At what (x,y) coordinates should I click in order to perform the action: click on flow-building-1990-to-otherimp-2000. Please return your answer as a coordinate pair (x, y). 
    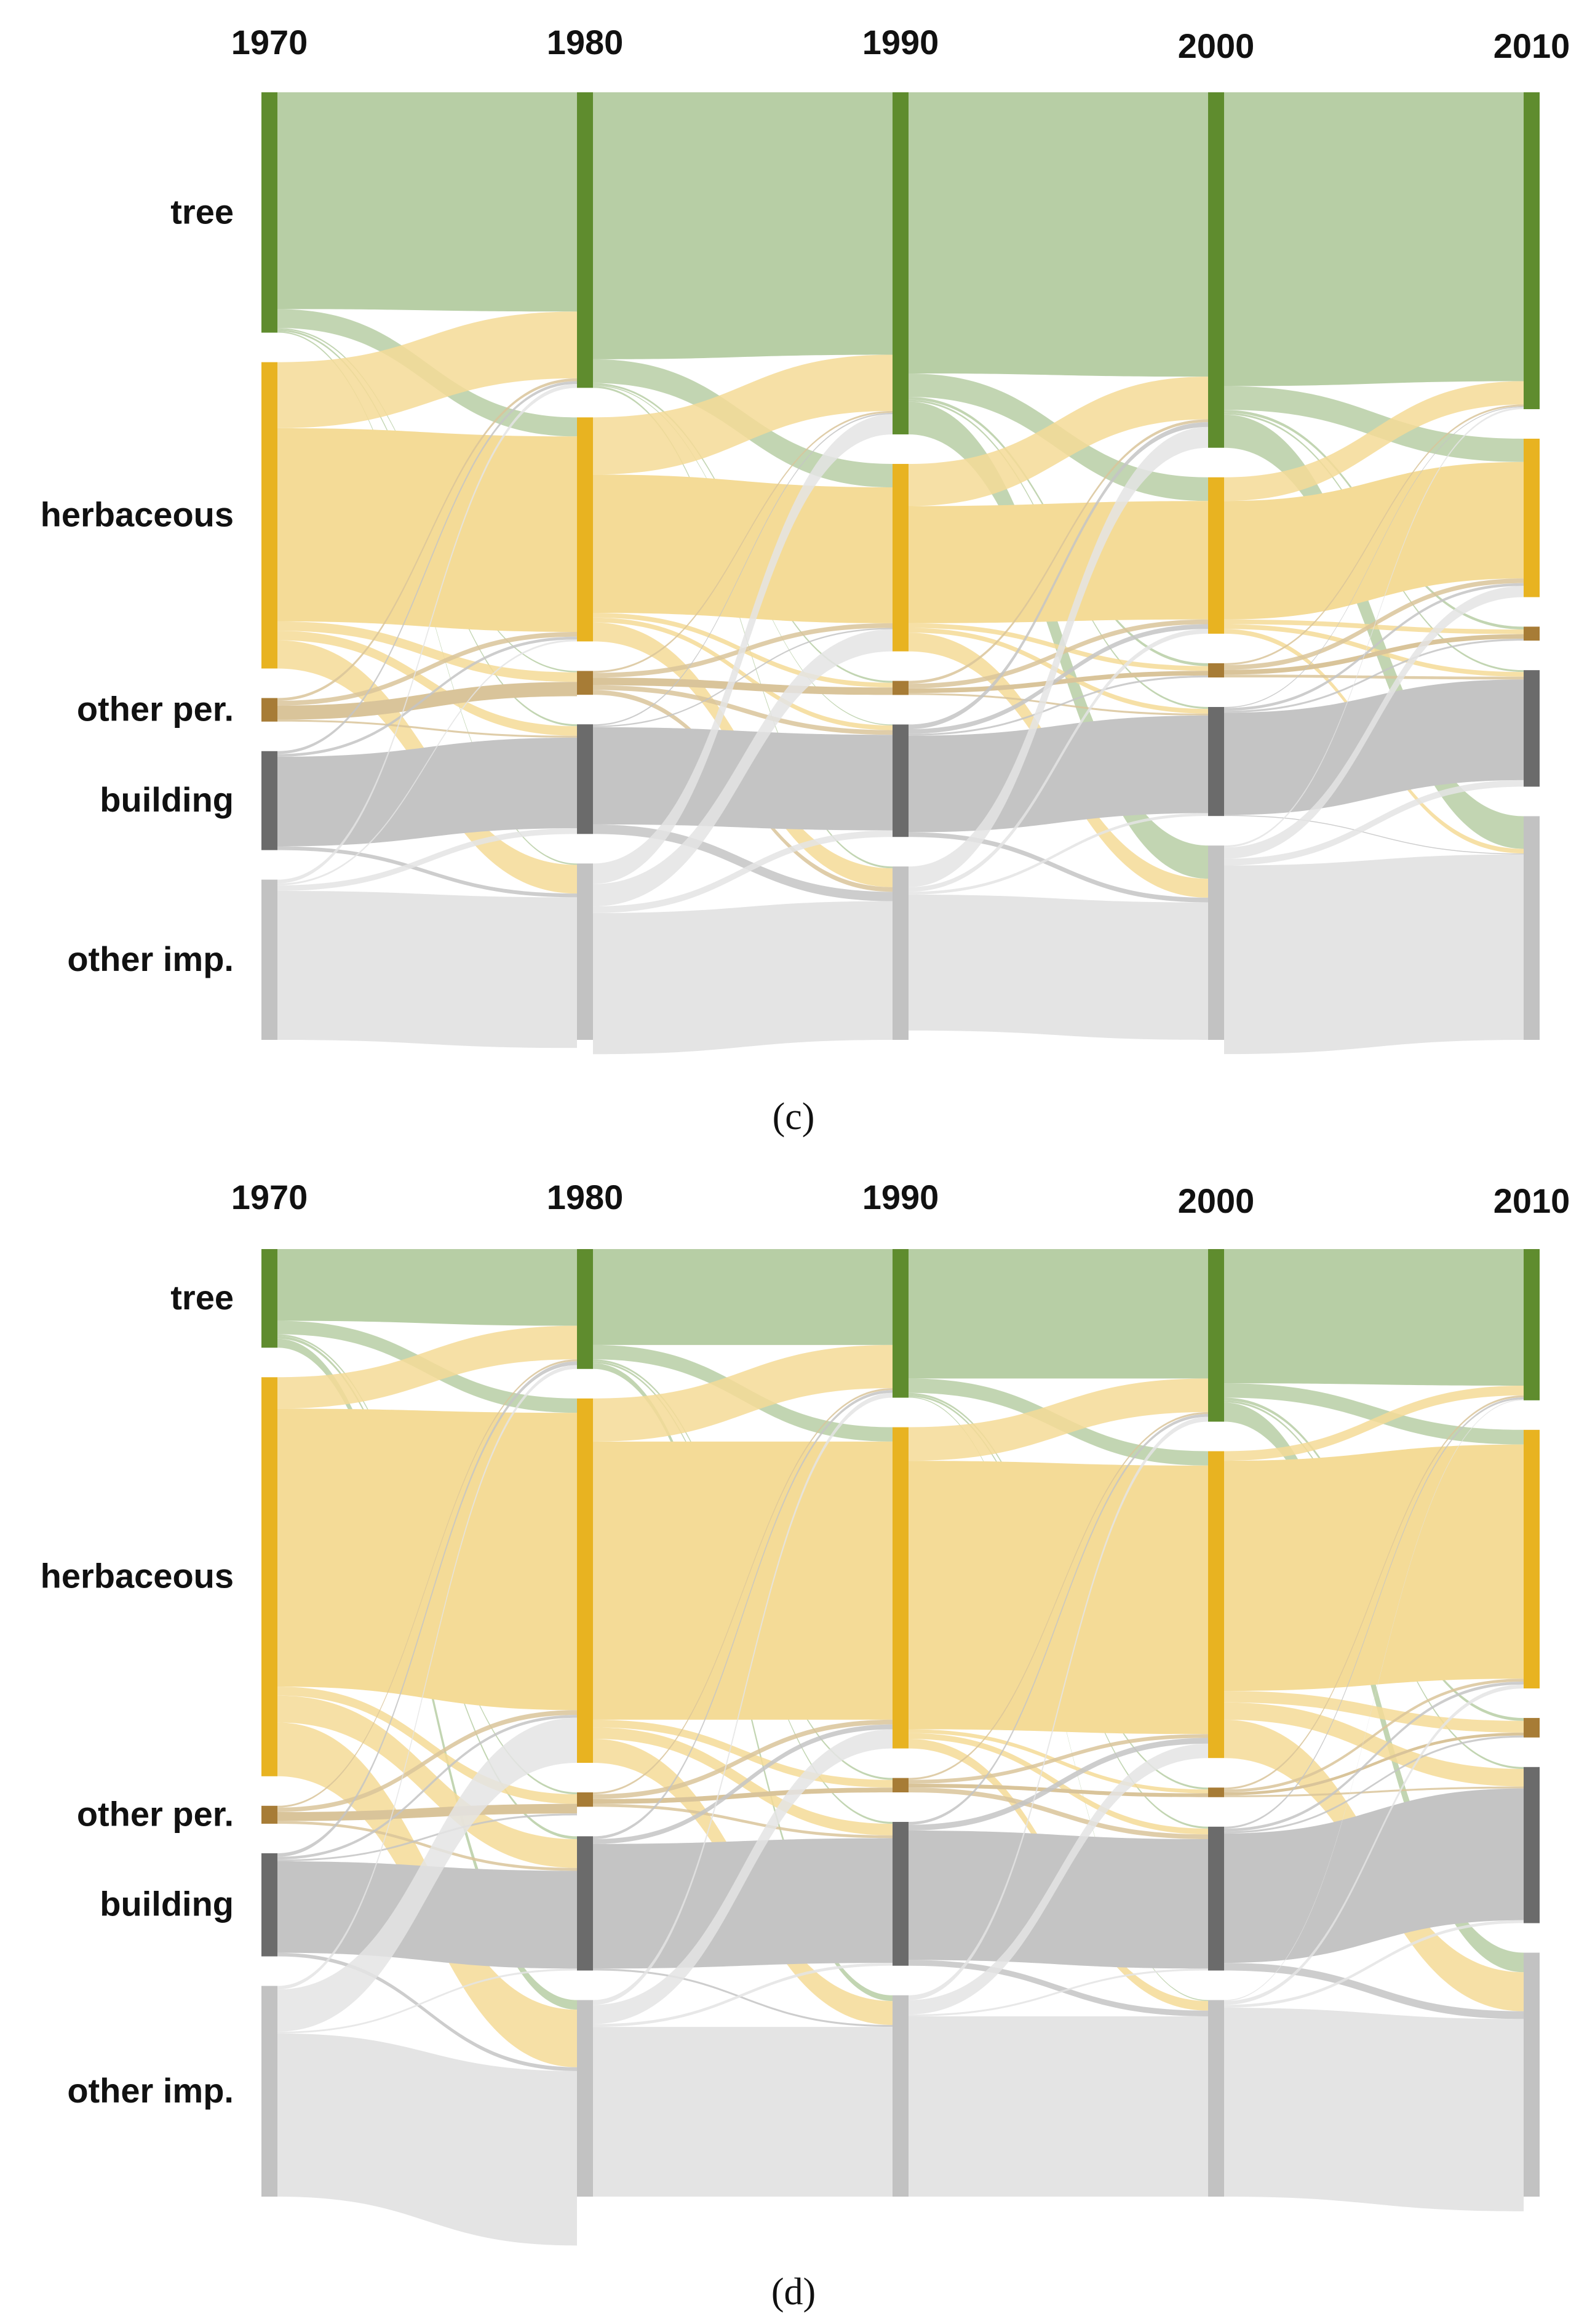
    Looking at the image, I should click on (1058, 867).